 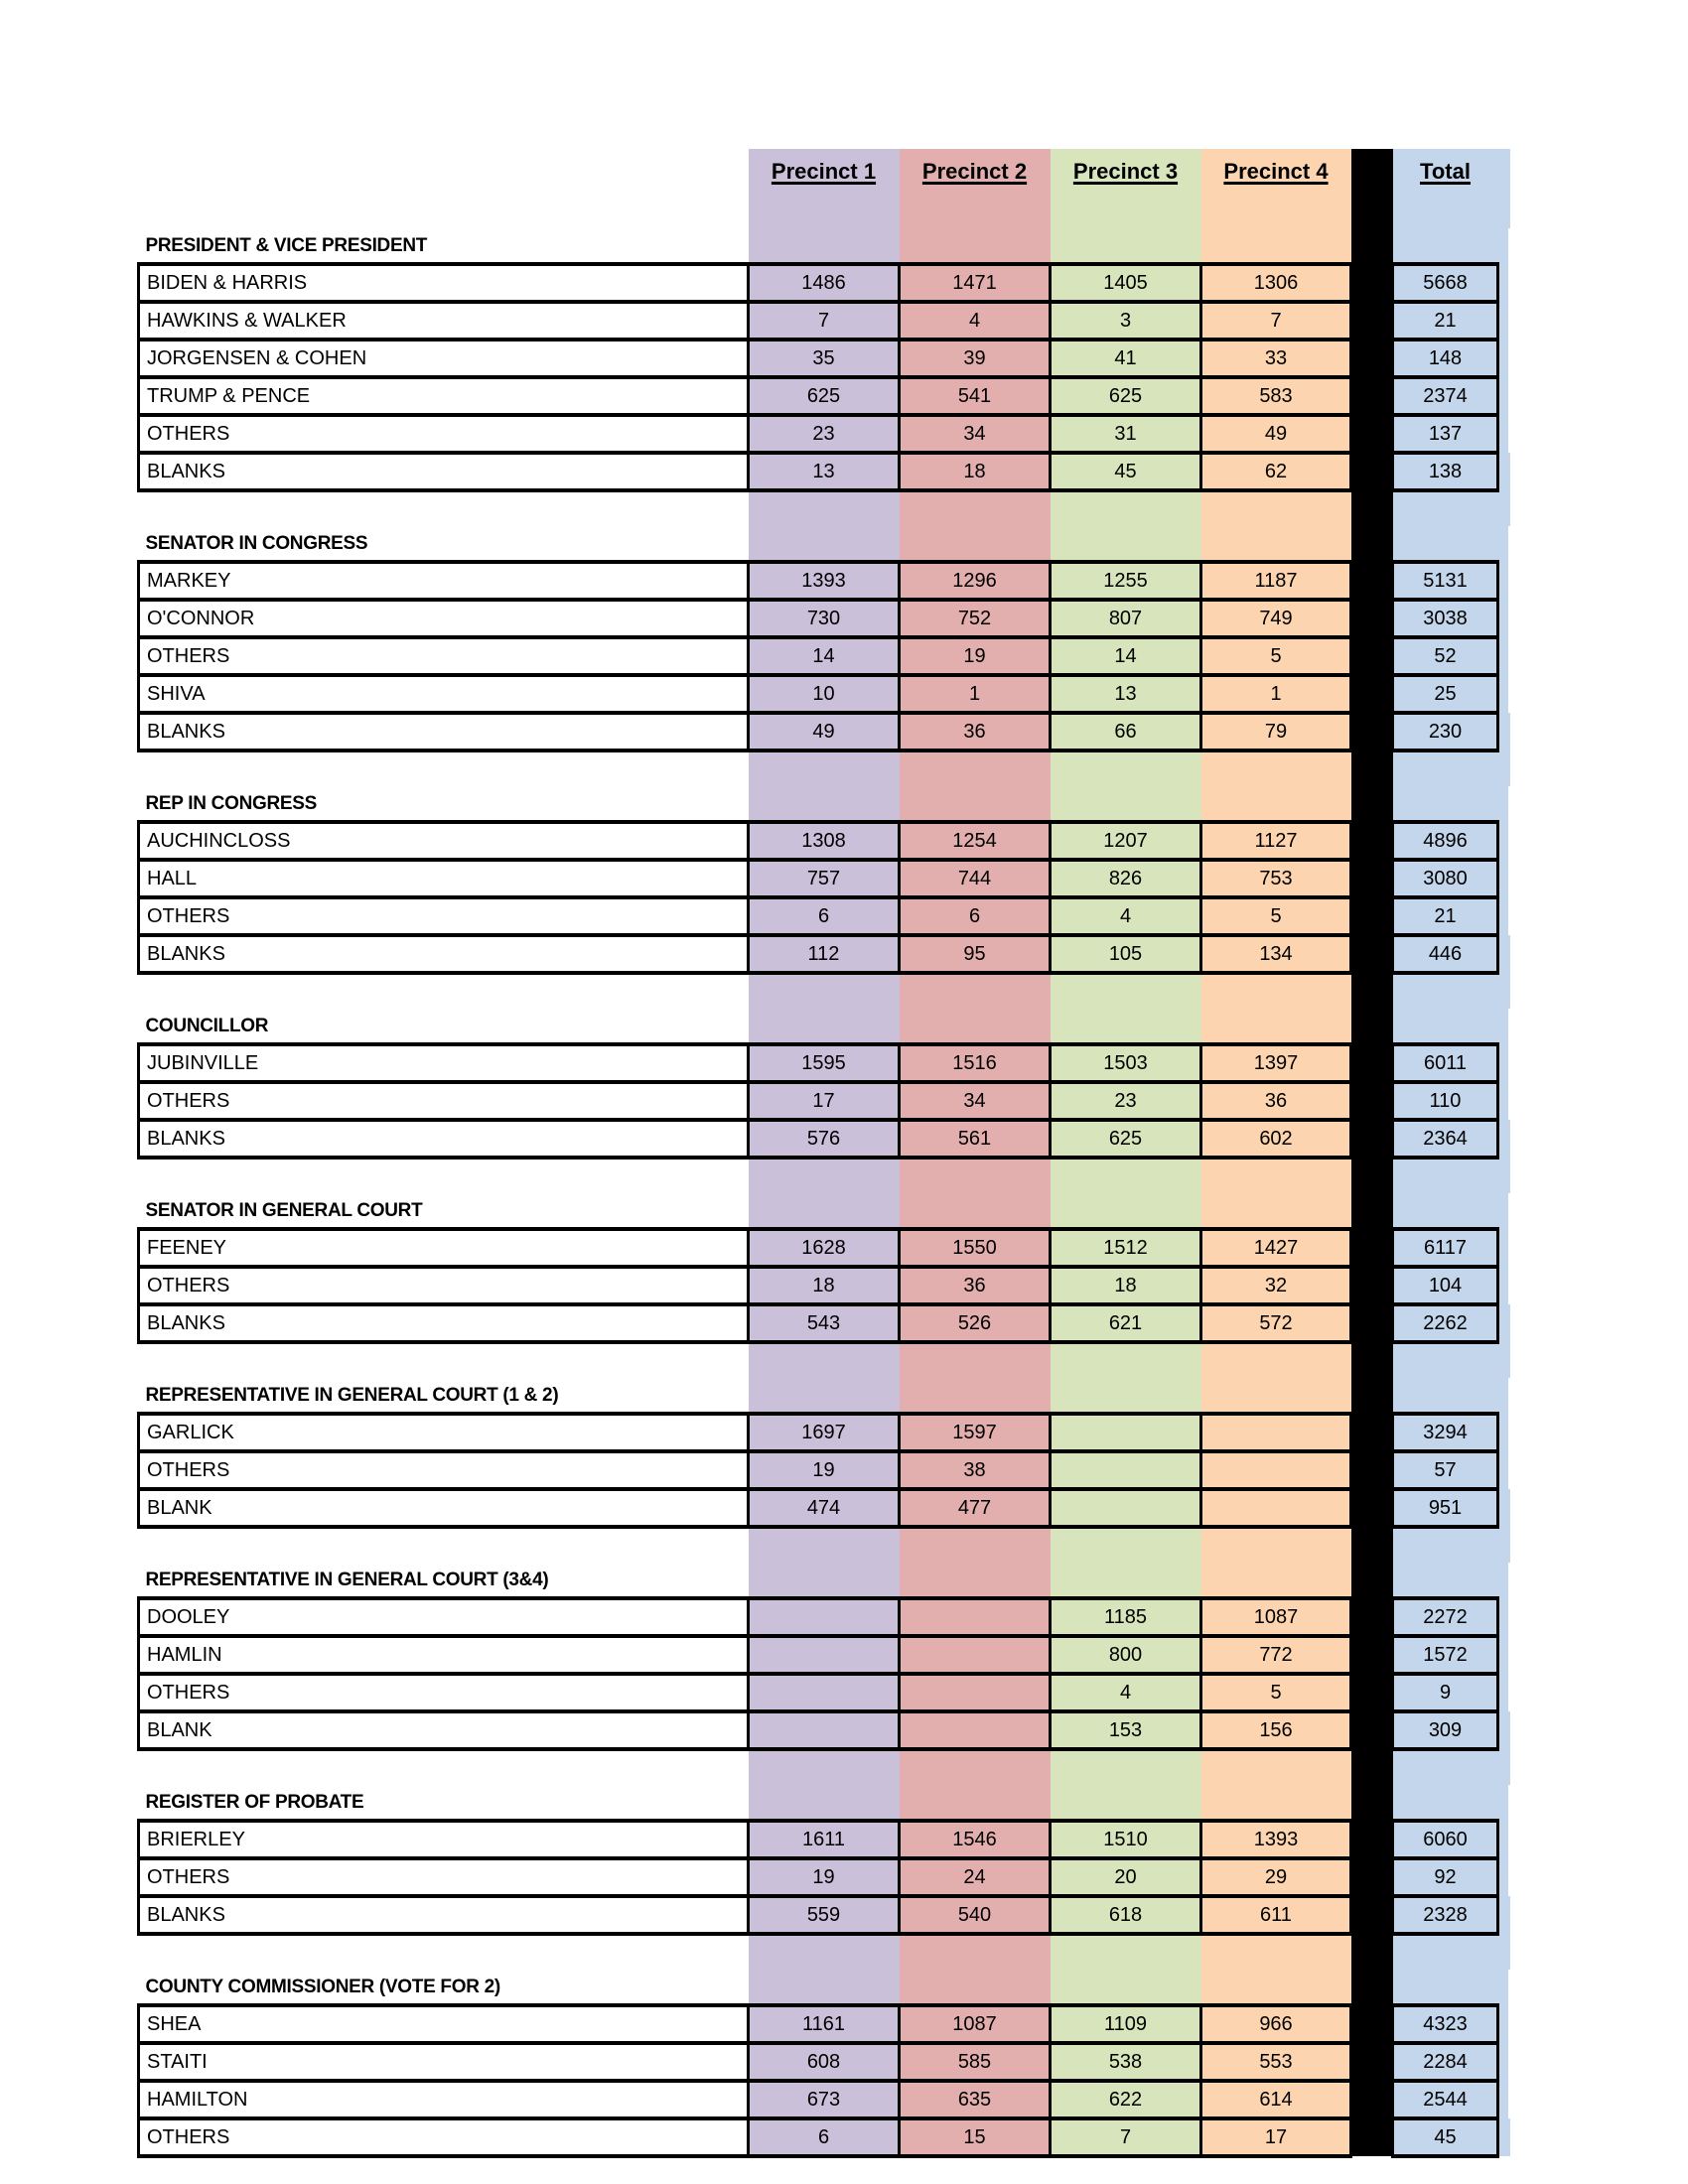 What do you see at coordinates (1125, 1139) in the screenshot?
I see `vote-count-cell: 625` at bounding box center [1125, 1139].